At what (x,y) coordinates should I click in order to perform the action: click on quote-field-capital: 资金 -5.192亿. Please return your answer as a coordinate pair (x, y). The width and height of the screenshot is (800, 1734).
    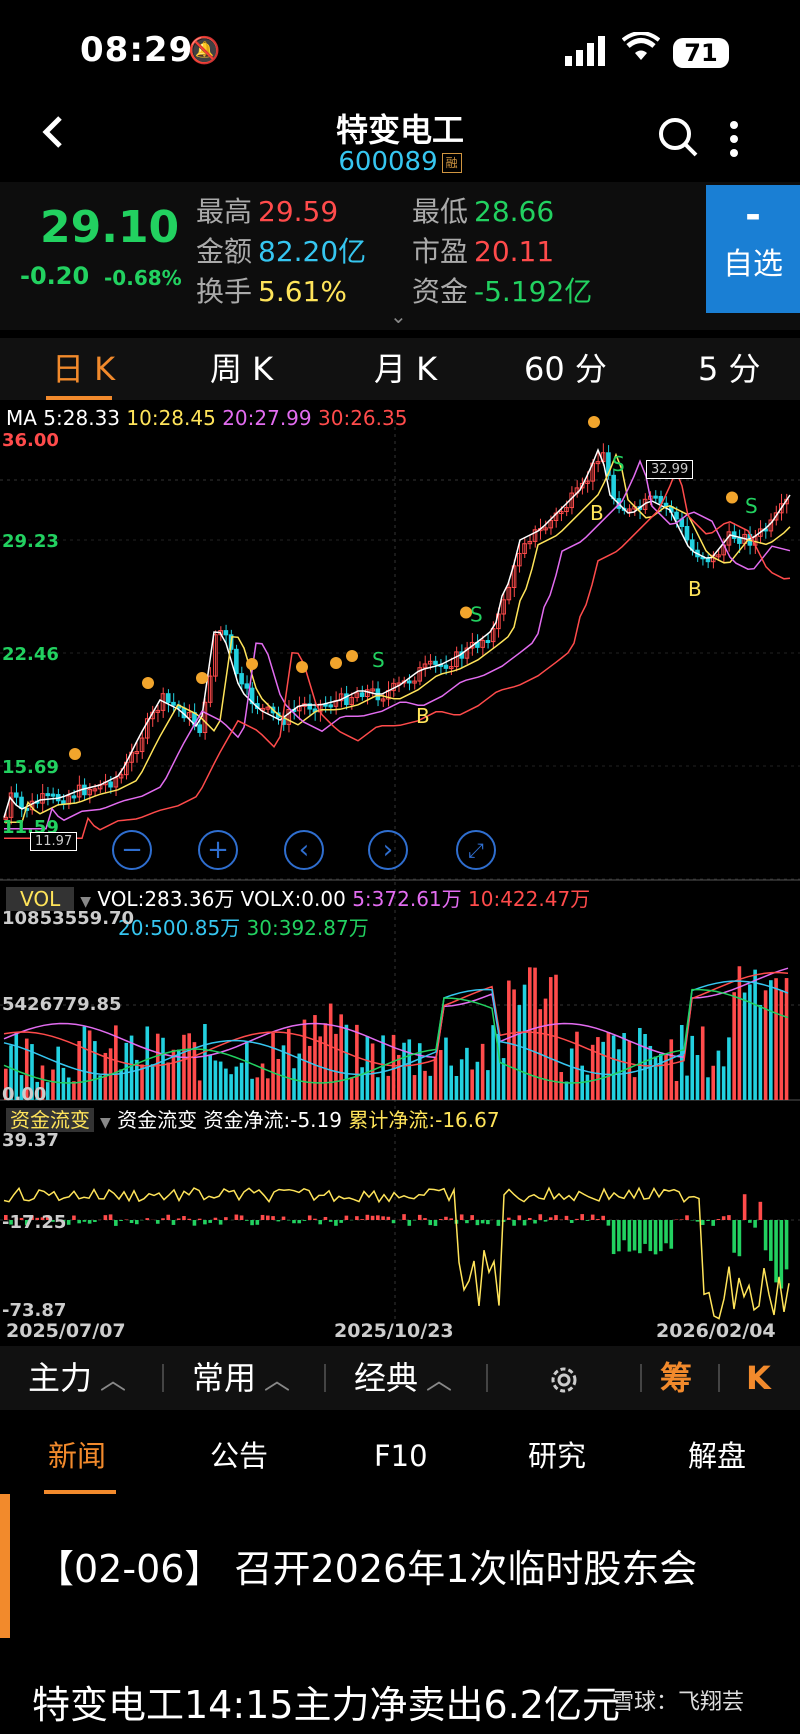
    Looking at the image, I should click on (502, 291).